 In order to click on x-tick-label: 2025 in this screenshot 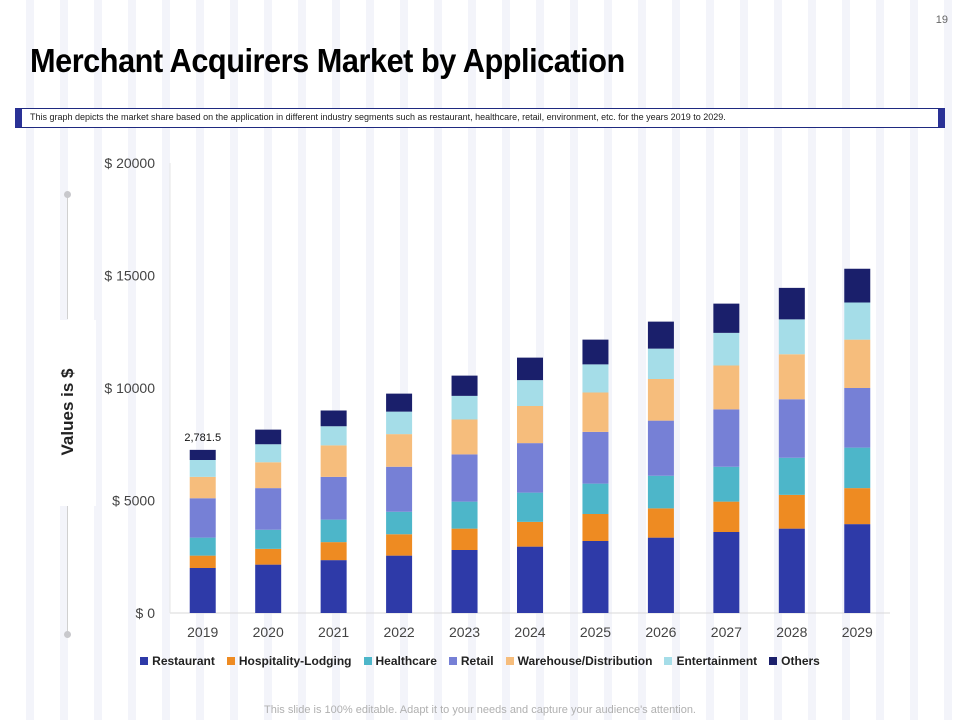, I will do `click(595, 632)`.